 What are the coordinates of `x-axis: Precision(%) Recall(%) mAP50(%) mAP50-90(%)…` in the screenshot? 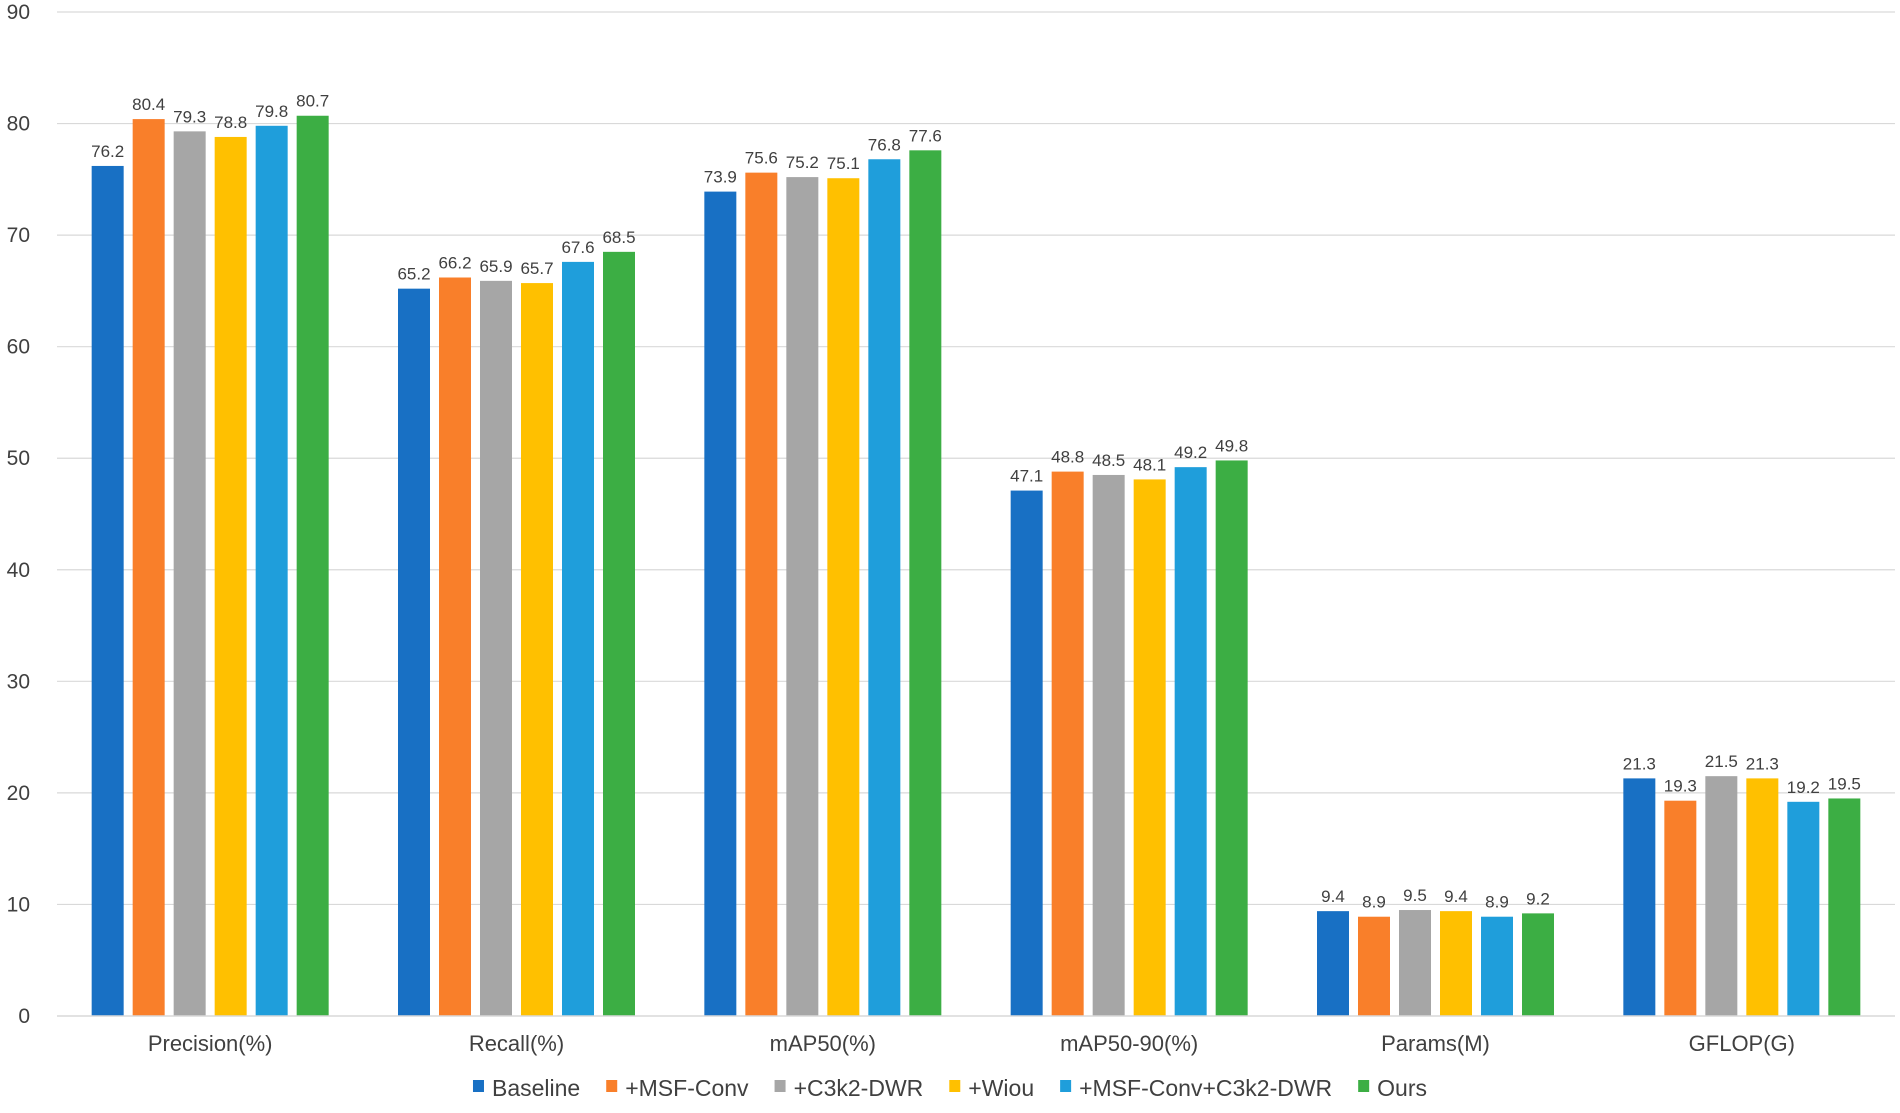 It's located at (976, 1035).